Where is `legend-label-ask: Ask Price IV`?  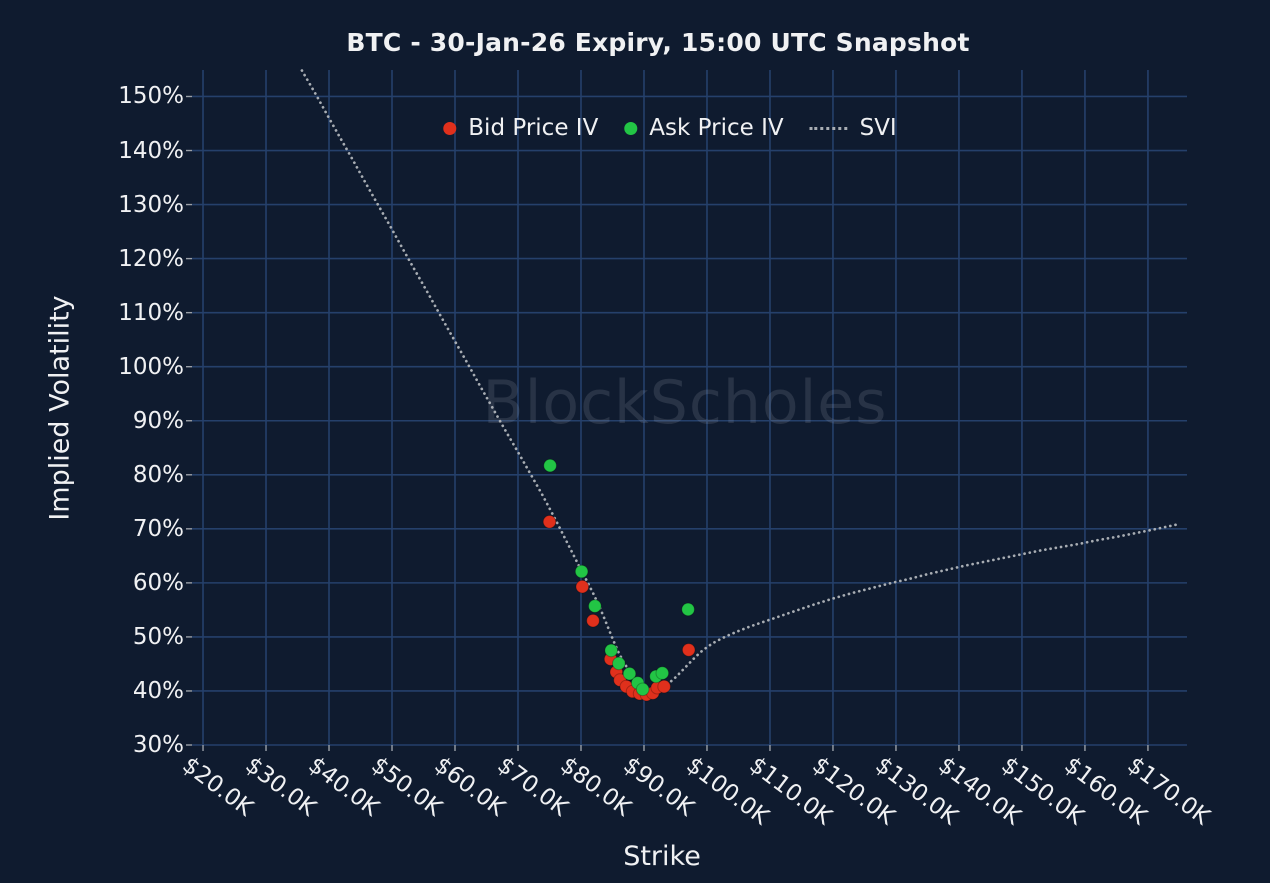
legend-label-ask: Ask Price IV is located at coordinates (716, 128).